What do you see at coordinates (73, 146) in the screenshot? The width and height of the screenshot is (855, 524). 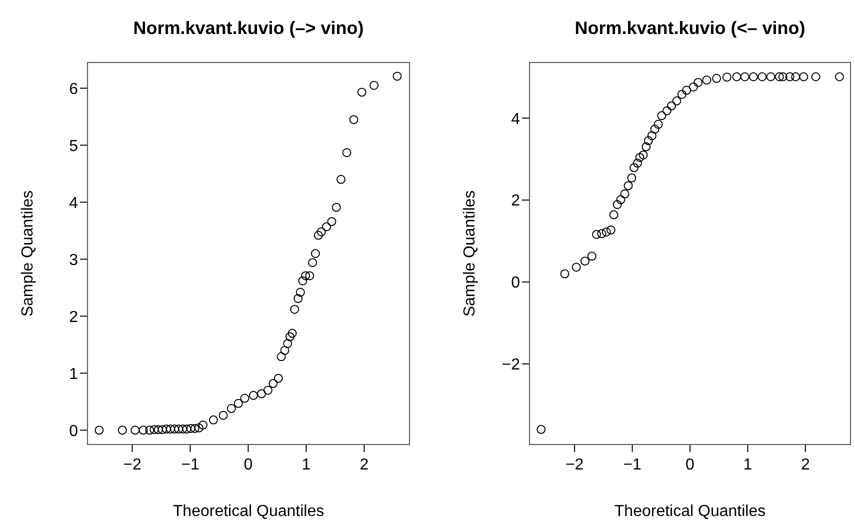 I see `y-tick-label: 5` at bounding box center [73, 146].